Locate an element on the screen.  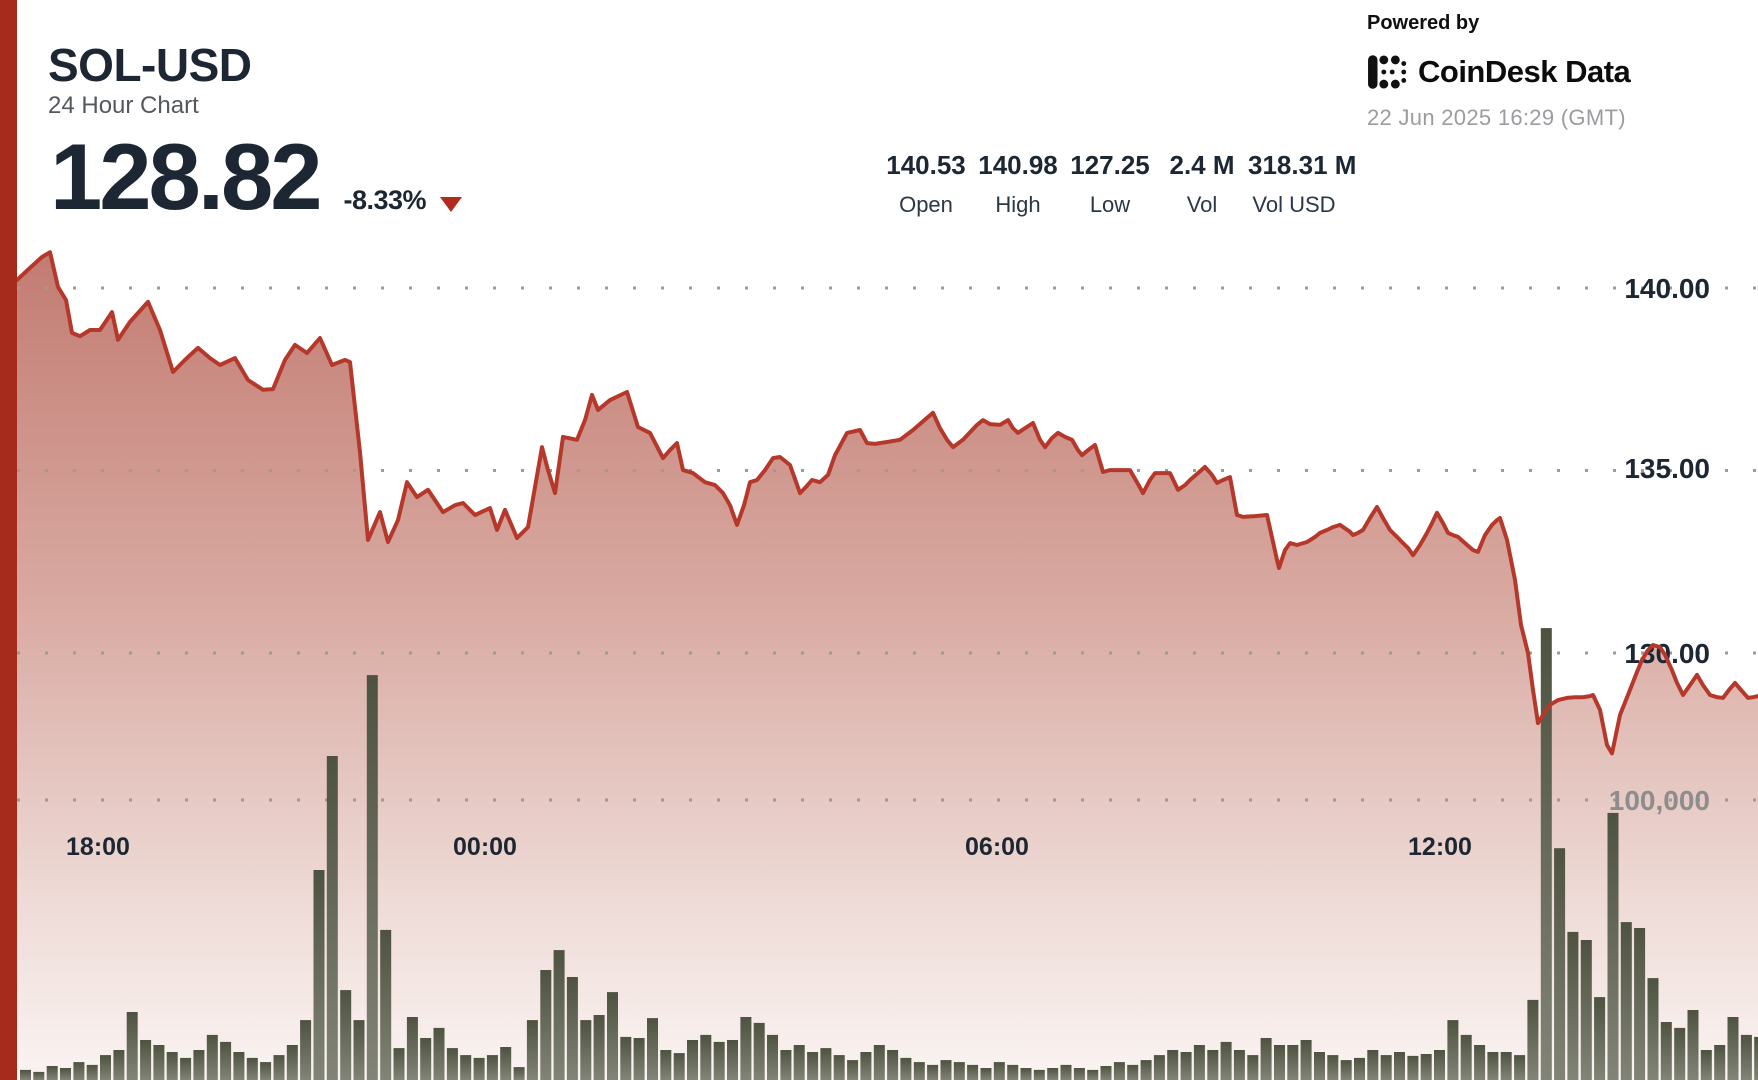
y-tick-volume-100000: 100,000 is located at coordinates (1659, 800).